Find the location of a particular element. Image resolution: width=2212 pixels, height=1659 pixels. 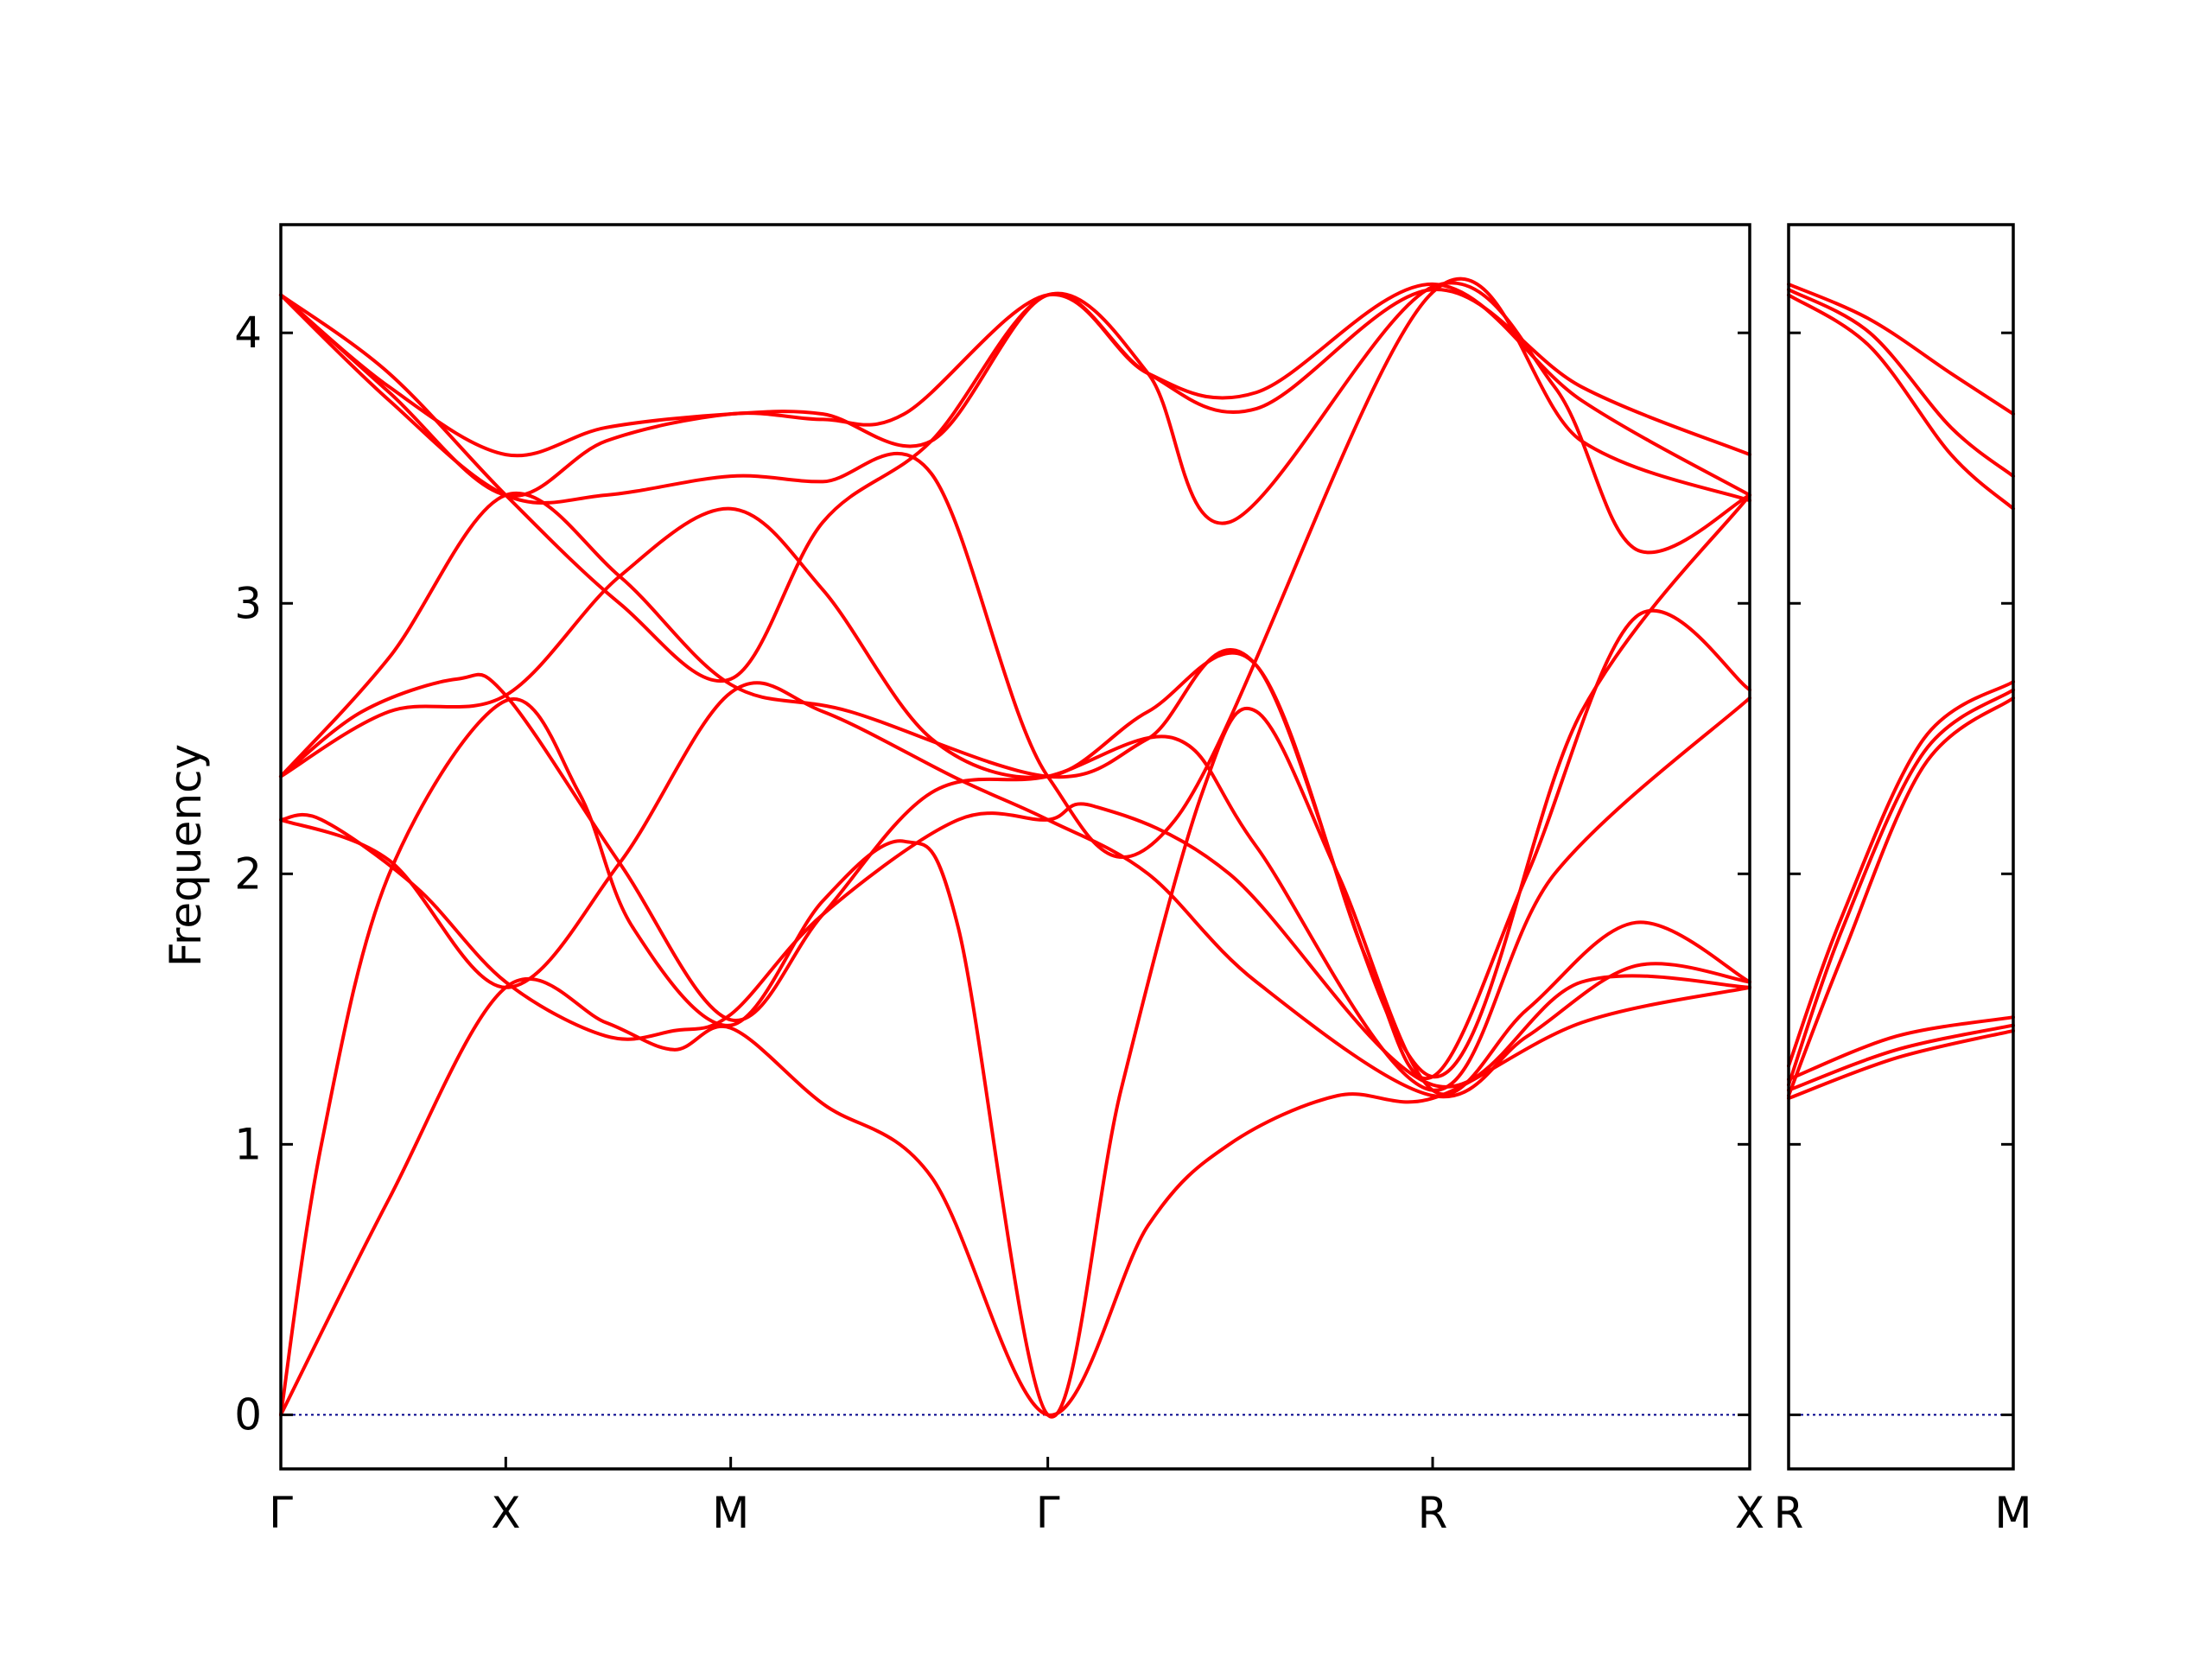

y-axis-label: Frequency is located at coordinates (186, 855).